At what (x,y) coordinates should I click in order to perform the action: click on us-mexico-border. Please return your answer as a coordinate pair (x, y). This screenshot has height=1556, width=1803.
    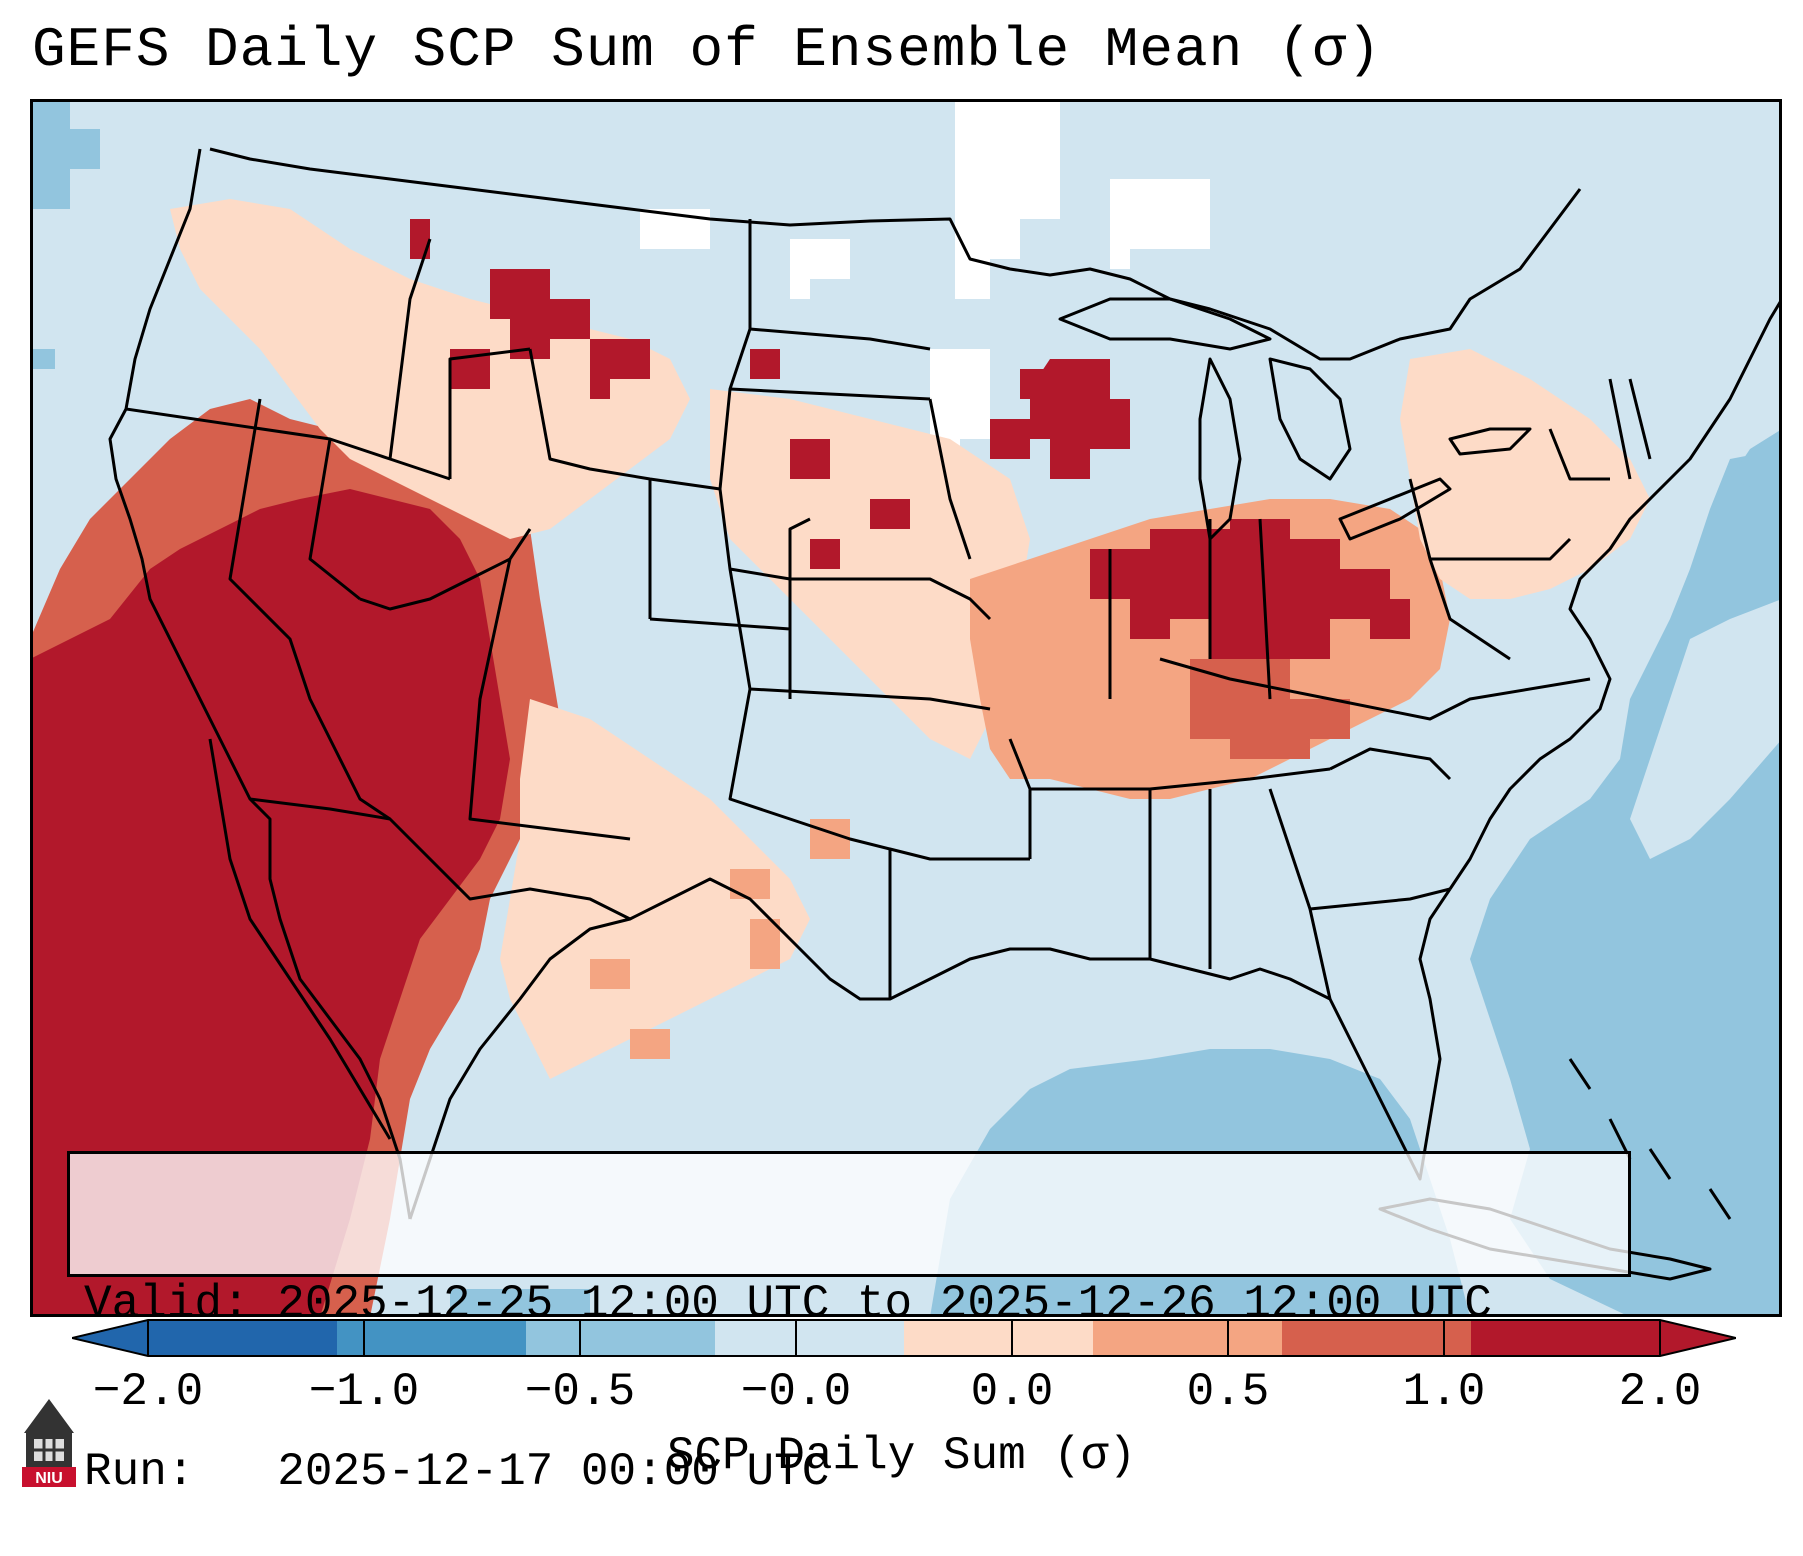
    Looking at the image, I should click on (440, 859).